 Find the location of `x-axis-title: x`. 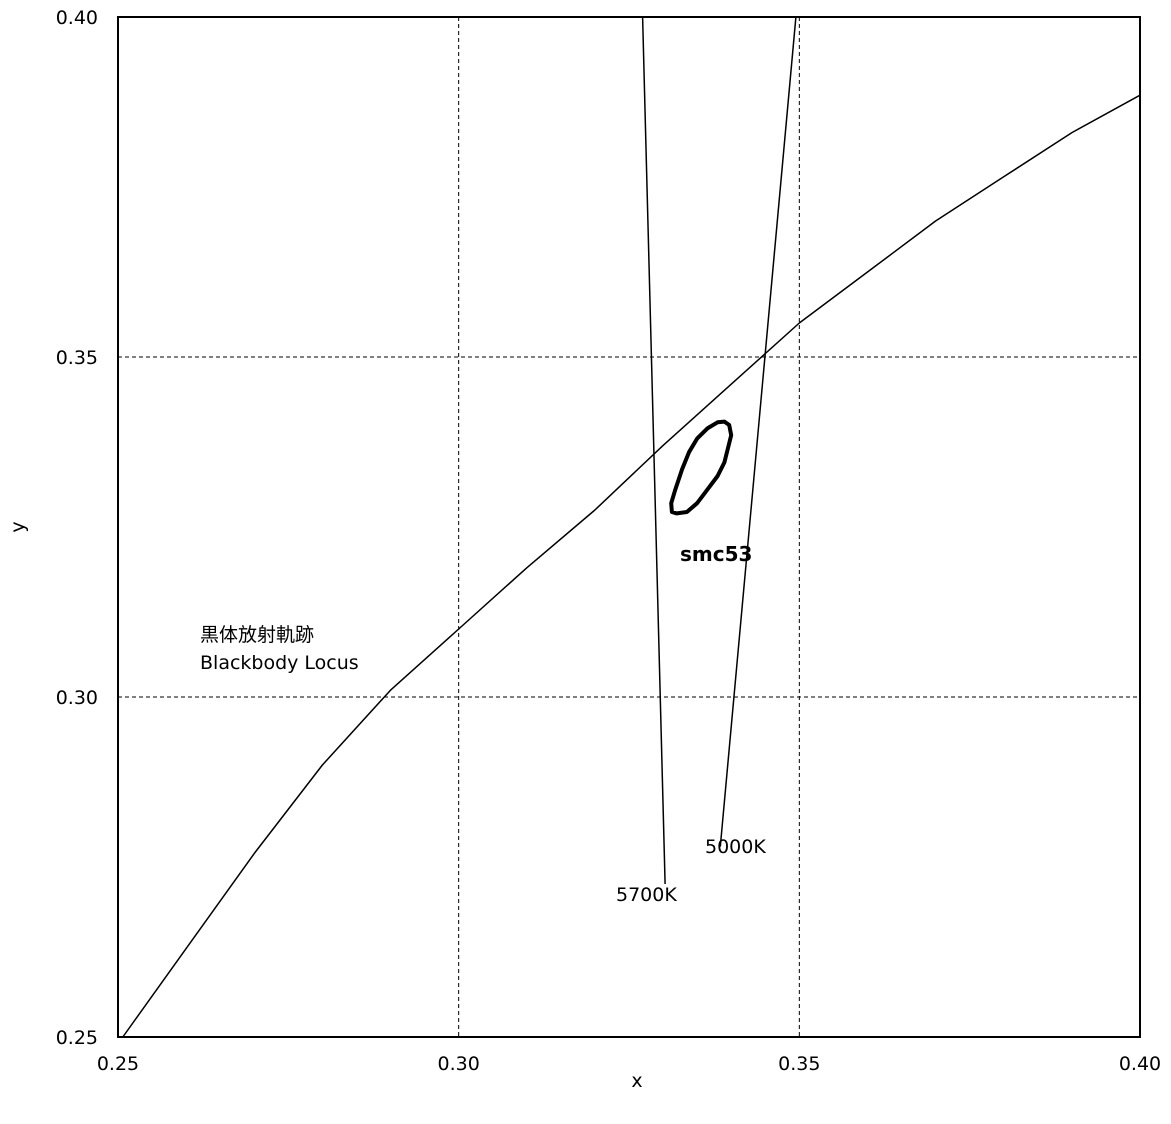

x-axis-title: x is located at coordinates (636, 1081).